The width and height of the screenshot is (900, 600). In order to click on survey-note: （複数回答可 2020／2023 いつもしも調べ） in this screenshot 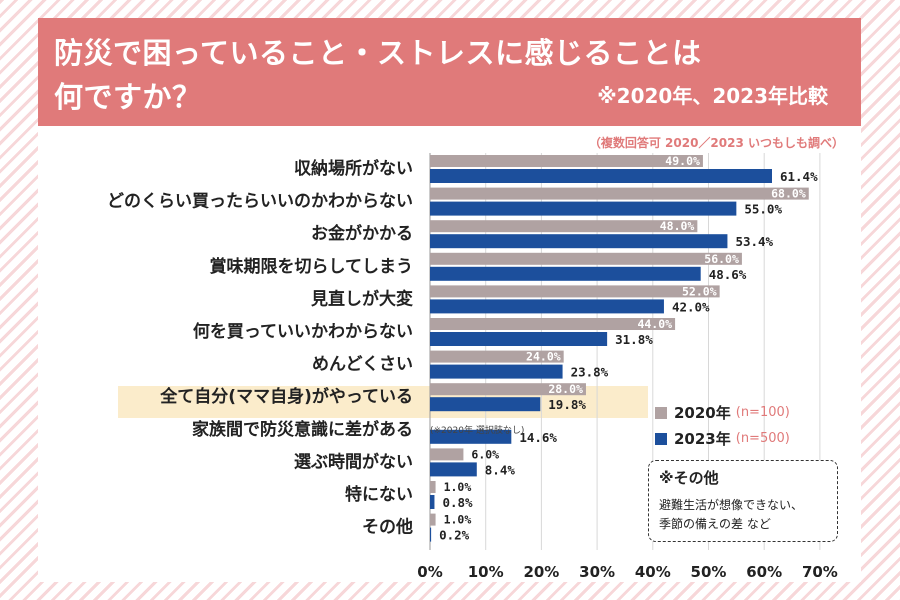, I will do `click(716, 143)`.